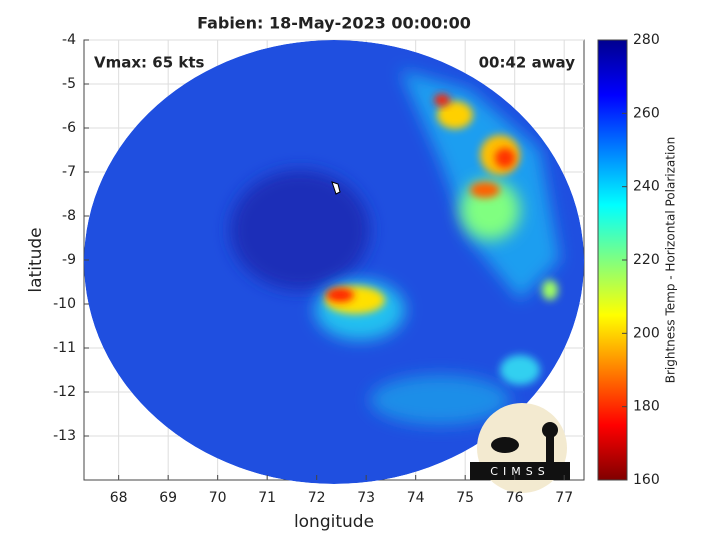  Describe the element at coordinates (646, 187) in the screenshot. I see `colorbar-tick-label: 240` at that location.